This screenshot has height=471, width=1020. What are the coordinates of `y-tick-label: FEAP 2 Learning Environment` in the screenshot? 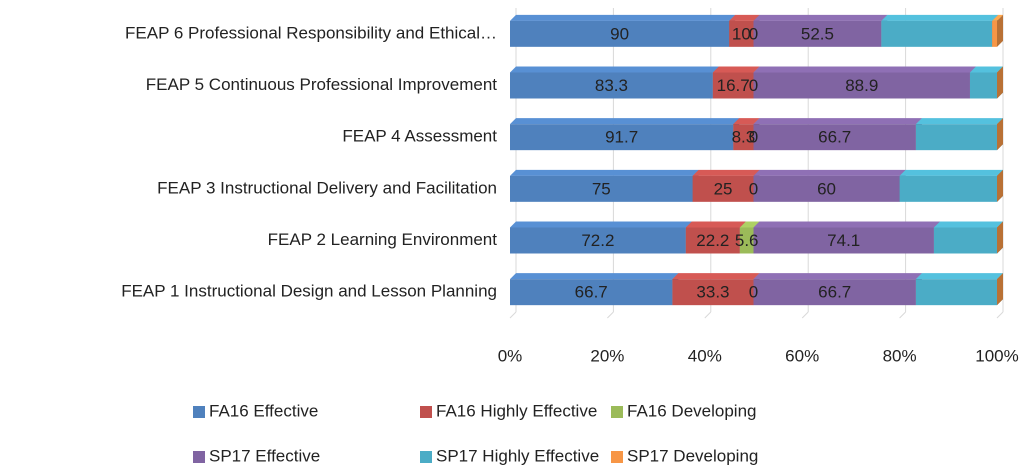 It's located at (383, 239).